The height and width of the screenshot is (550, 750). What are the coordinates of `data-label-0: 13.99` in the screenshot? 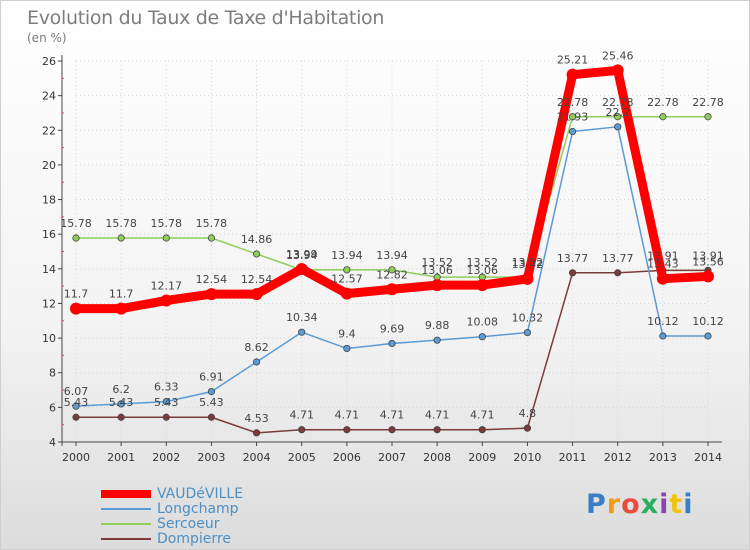 It's located at (302, 254).